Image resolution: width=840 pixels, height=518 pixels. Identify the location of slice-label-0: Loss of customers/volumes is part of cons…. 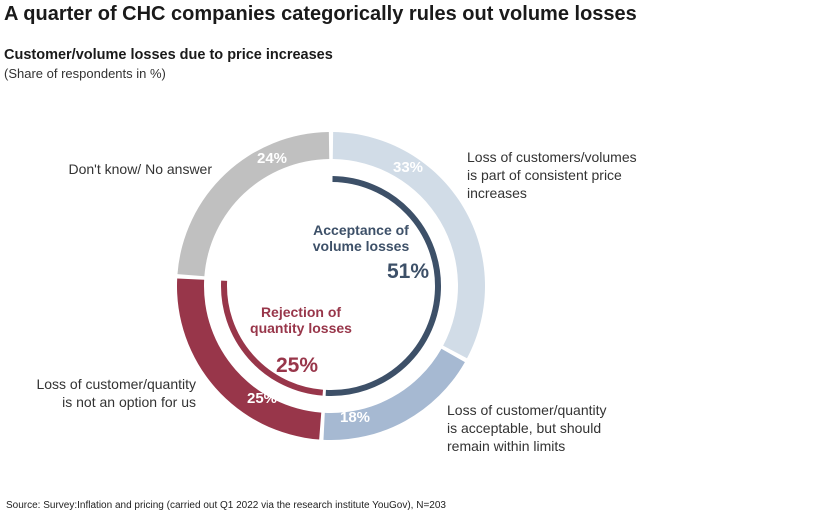
(552, 175).